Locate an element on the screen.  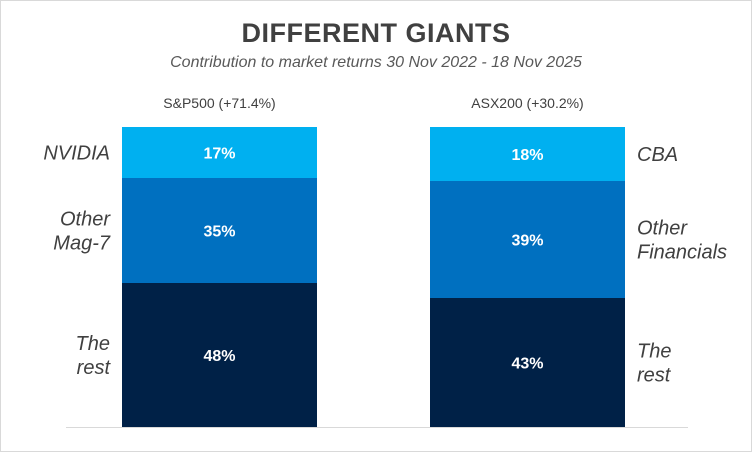
chart-title: DIFFERENT GIANTS is located at coordinates (376, 33).